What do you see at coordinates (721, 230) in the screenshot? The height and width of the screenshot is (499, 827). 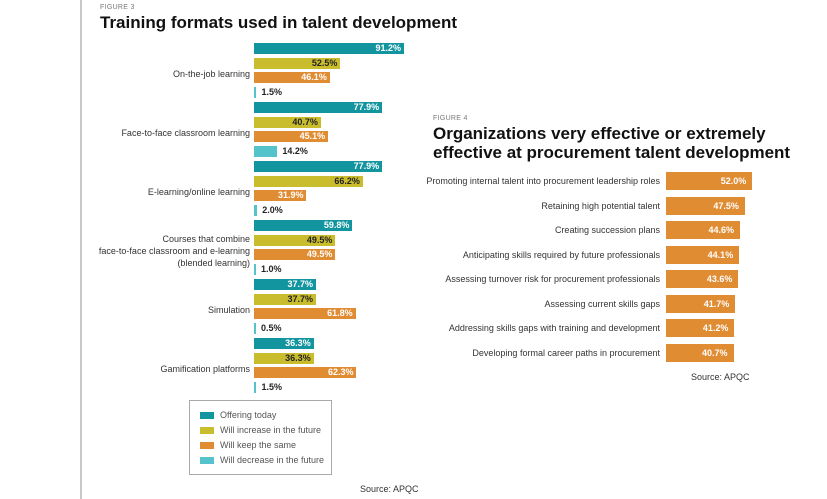 I see `bar-value-label: 44.6%` at bounding box center [721, 230].